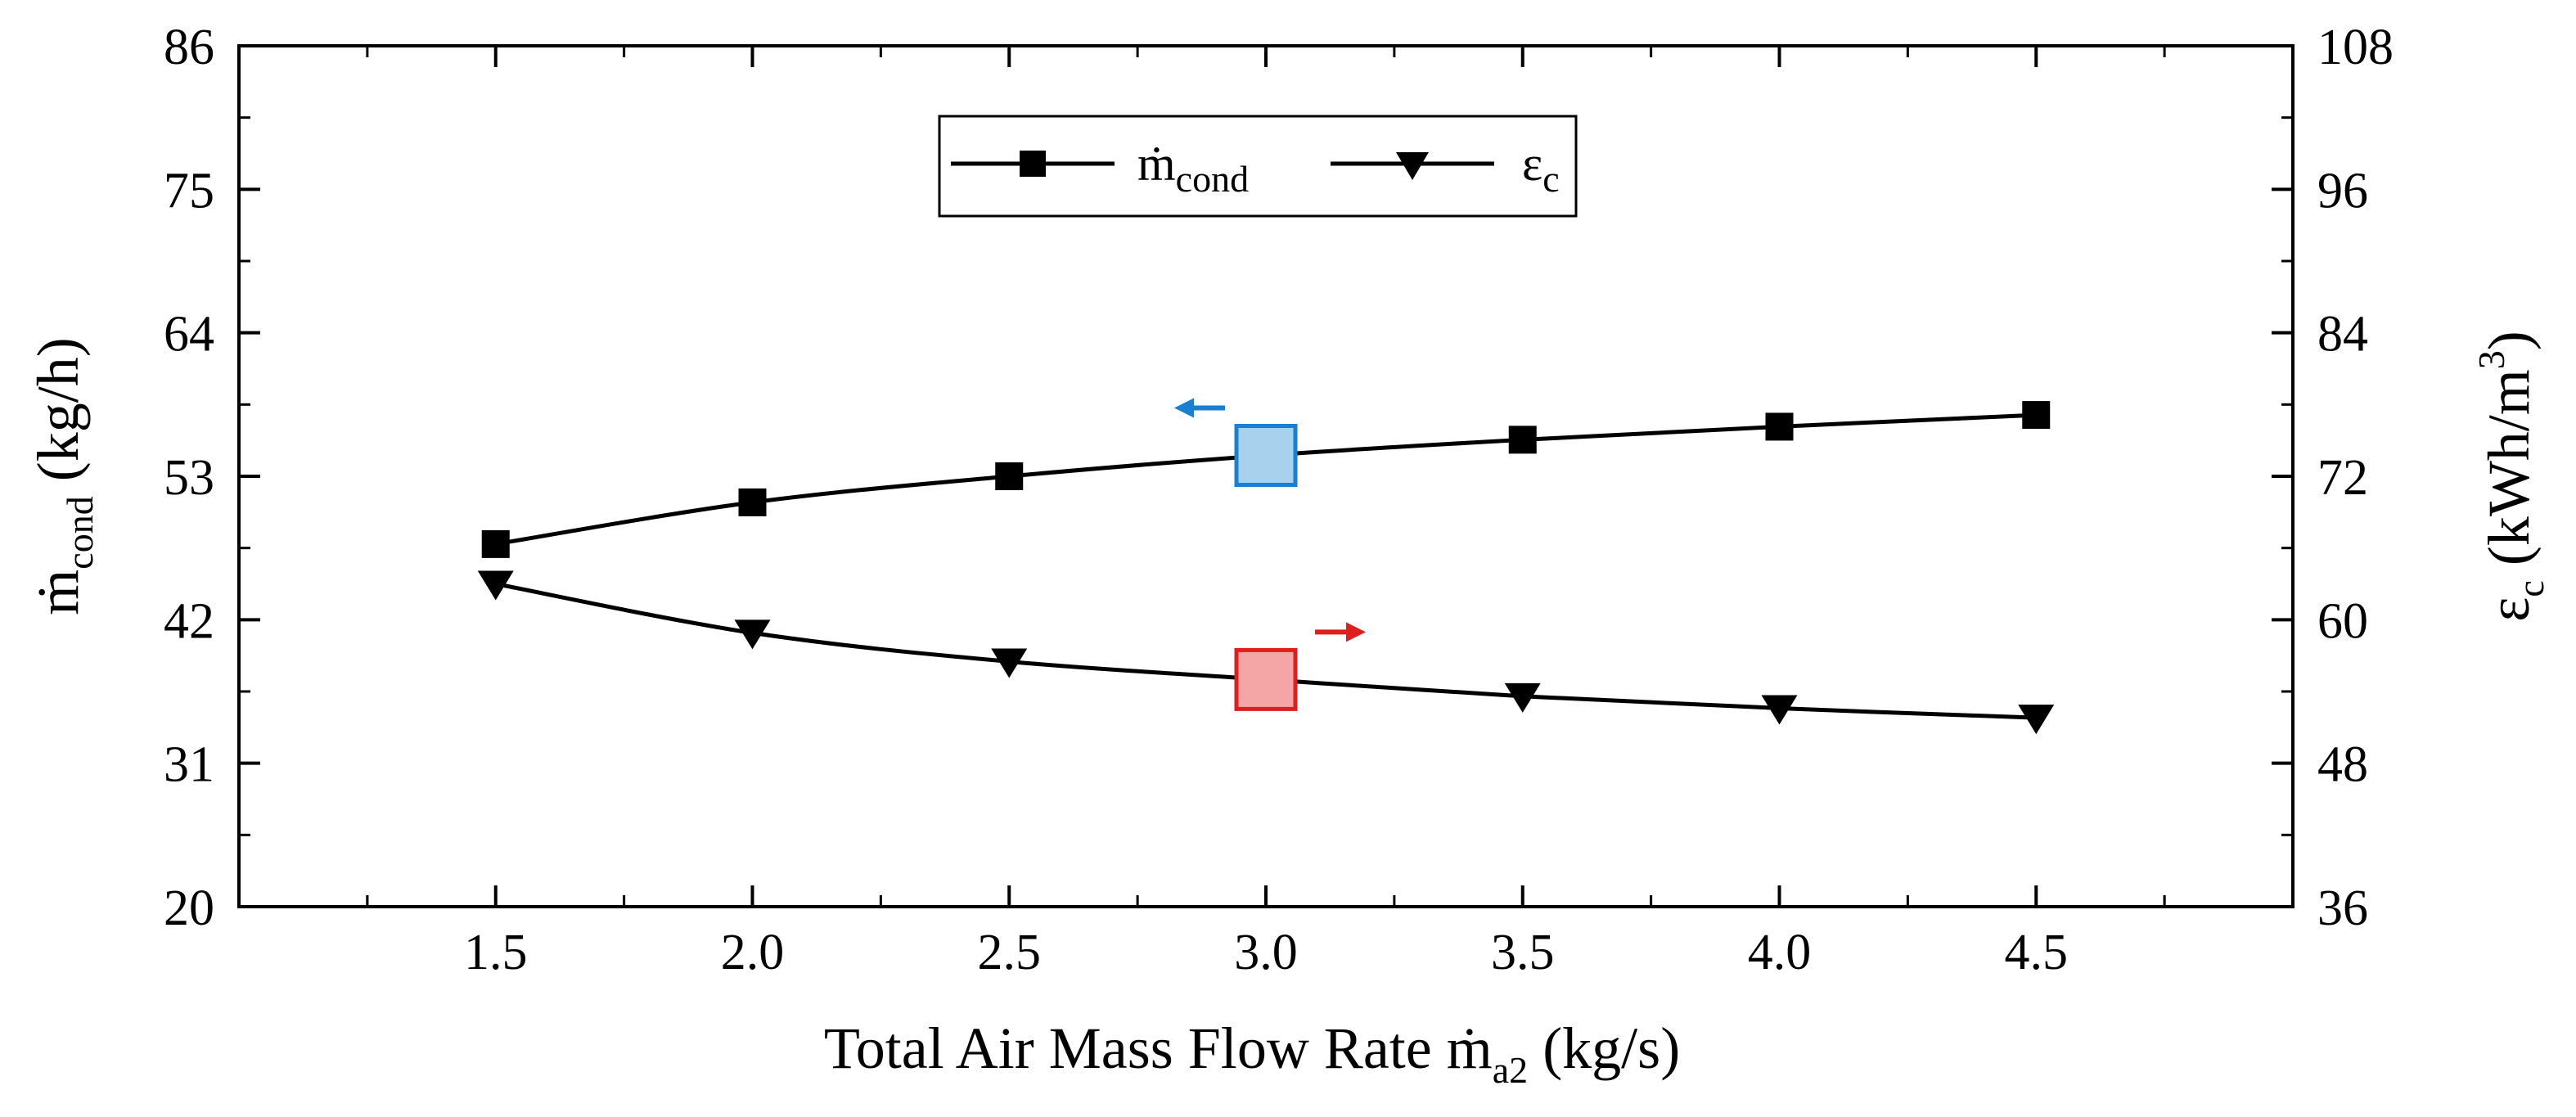 The width and height of the screenshot is (2576, 1117). Describe the element at coordinates (753, 952) in the screenshot. I see `x-tick-label: 2.0` at that location.